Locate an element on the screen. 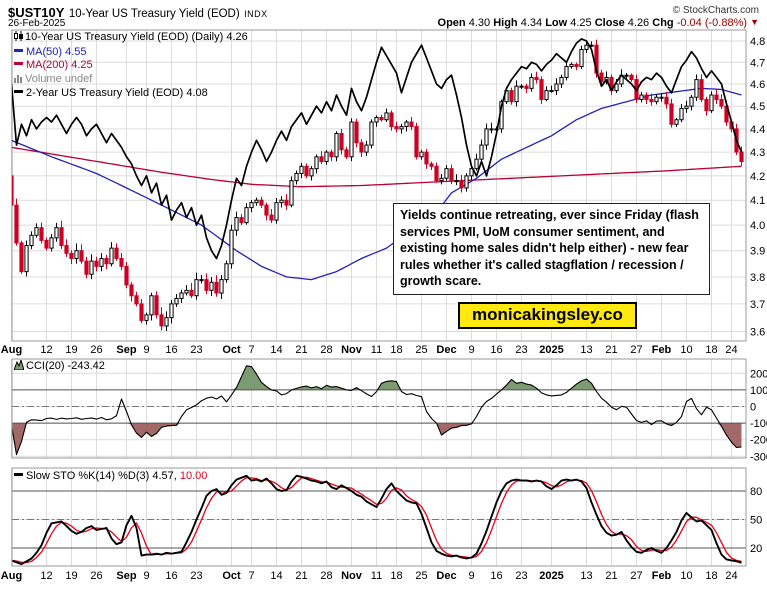 The width and height of the screenshot is (767, 590). main-x-axis-label: Nov is located at coordinates (352, 350).